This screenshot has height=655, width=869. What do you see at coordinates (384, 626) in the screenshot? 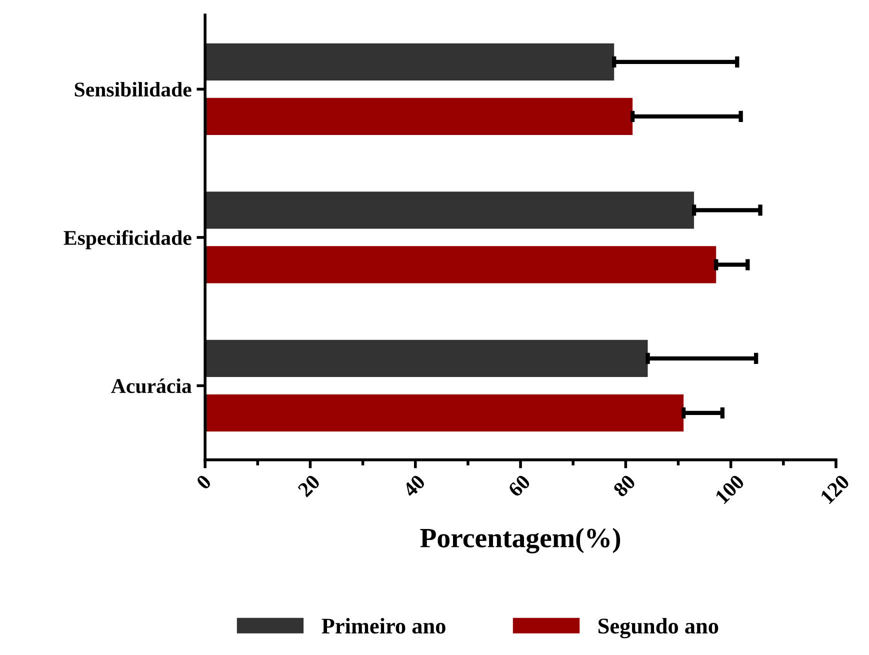
I see `legend-label: Primeiro ano` at bounding box center [384, 626].